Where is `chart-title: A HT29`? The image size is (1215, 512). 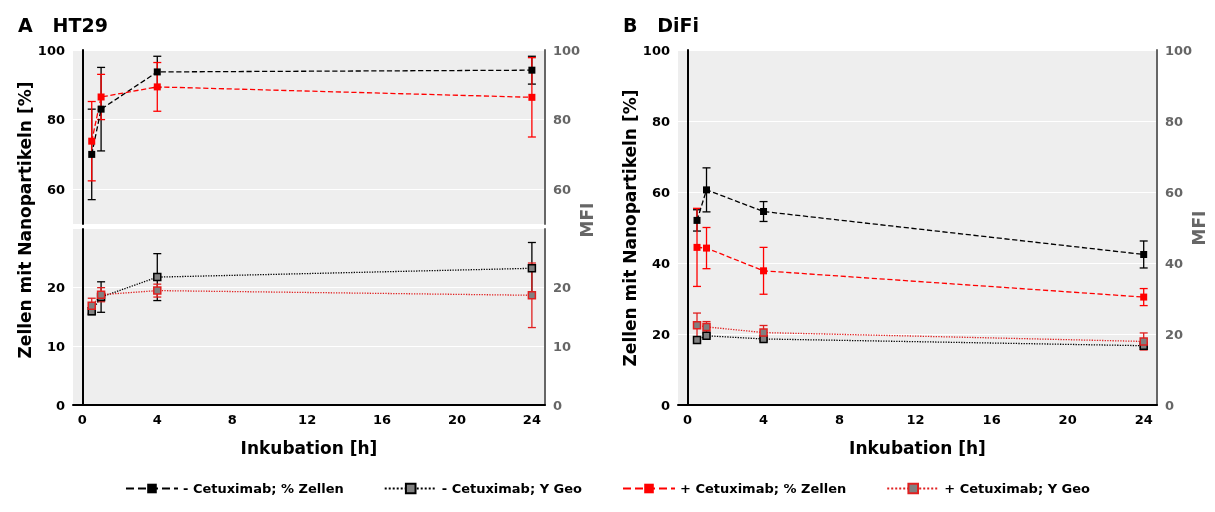
chart-title: A HT29 is located at coordinates (63, 24).